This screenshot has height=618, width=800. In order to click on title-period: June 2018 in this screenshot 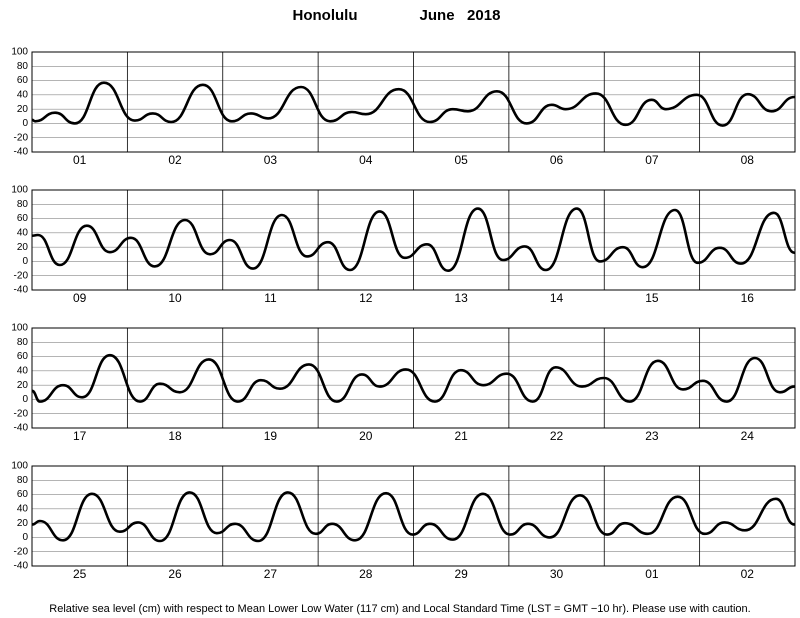, I will do `click(460, 15)`.